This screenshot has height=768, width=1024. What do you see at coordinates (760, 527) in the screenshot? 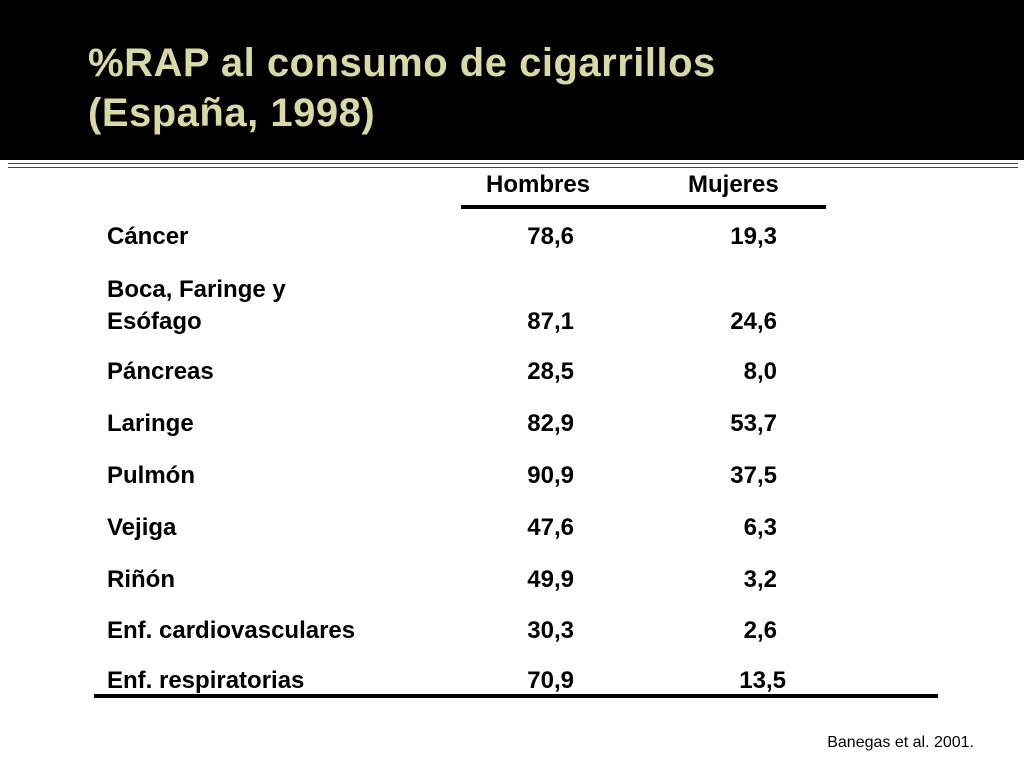
I see `cell-mujeres: 6,3` at bounding box center [760, 527].